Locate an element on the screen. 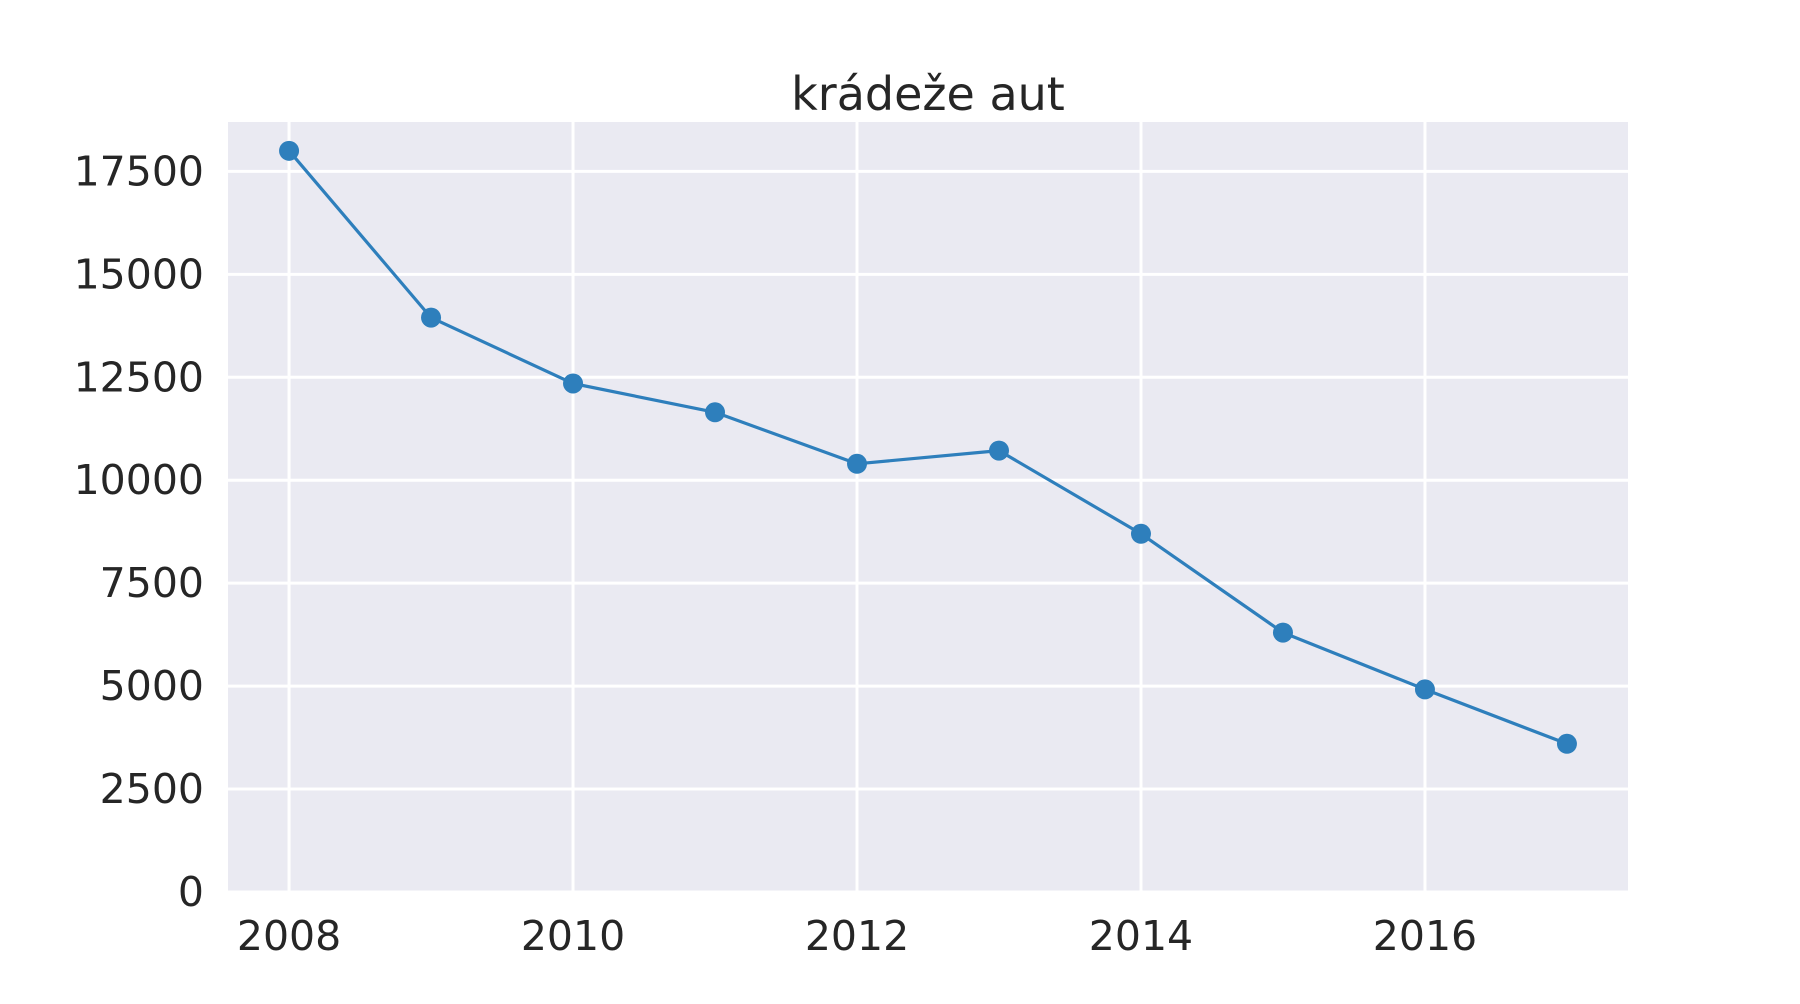 The width and height of the screenshot is (1800, 1004). y-tick-label: 10000 is located at coordinates (139, 480).